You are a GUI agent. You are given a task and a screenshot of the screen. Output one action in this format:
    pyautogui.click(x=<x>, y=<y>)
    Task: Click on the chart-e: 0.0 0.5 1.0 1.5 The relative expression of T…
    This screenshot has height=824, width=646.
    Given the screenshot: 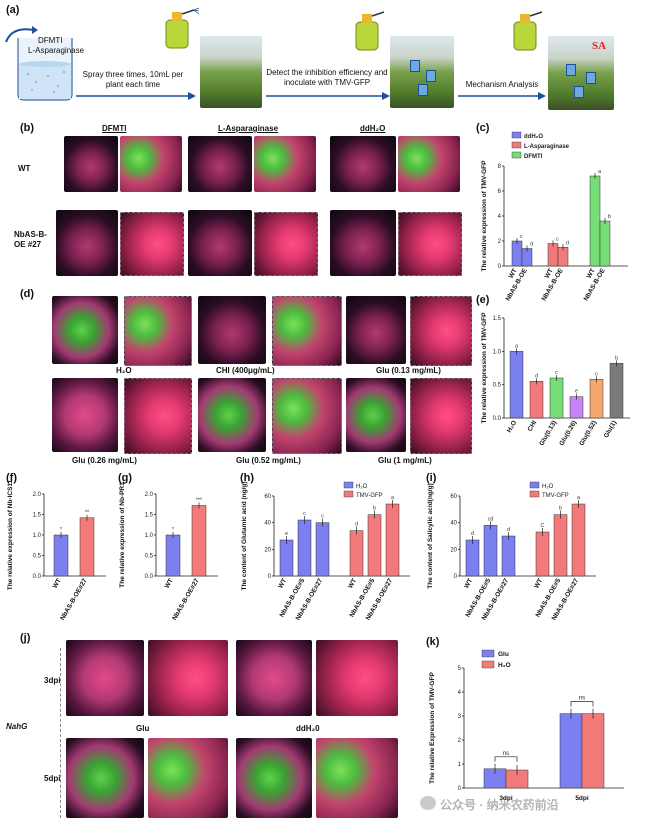 What is the action you would take?
    pyautogui.click(x=555, y=380)
    